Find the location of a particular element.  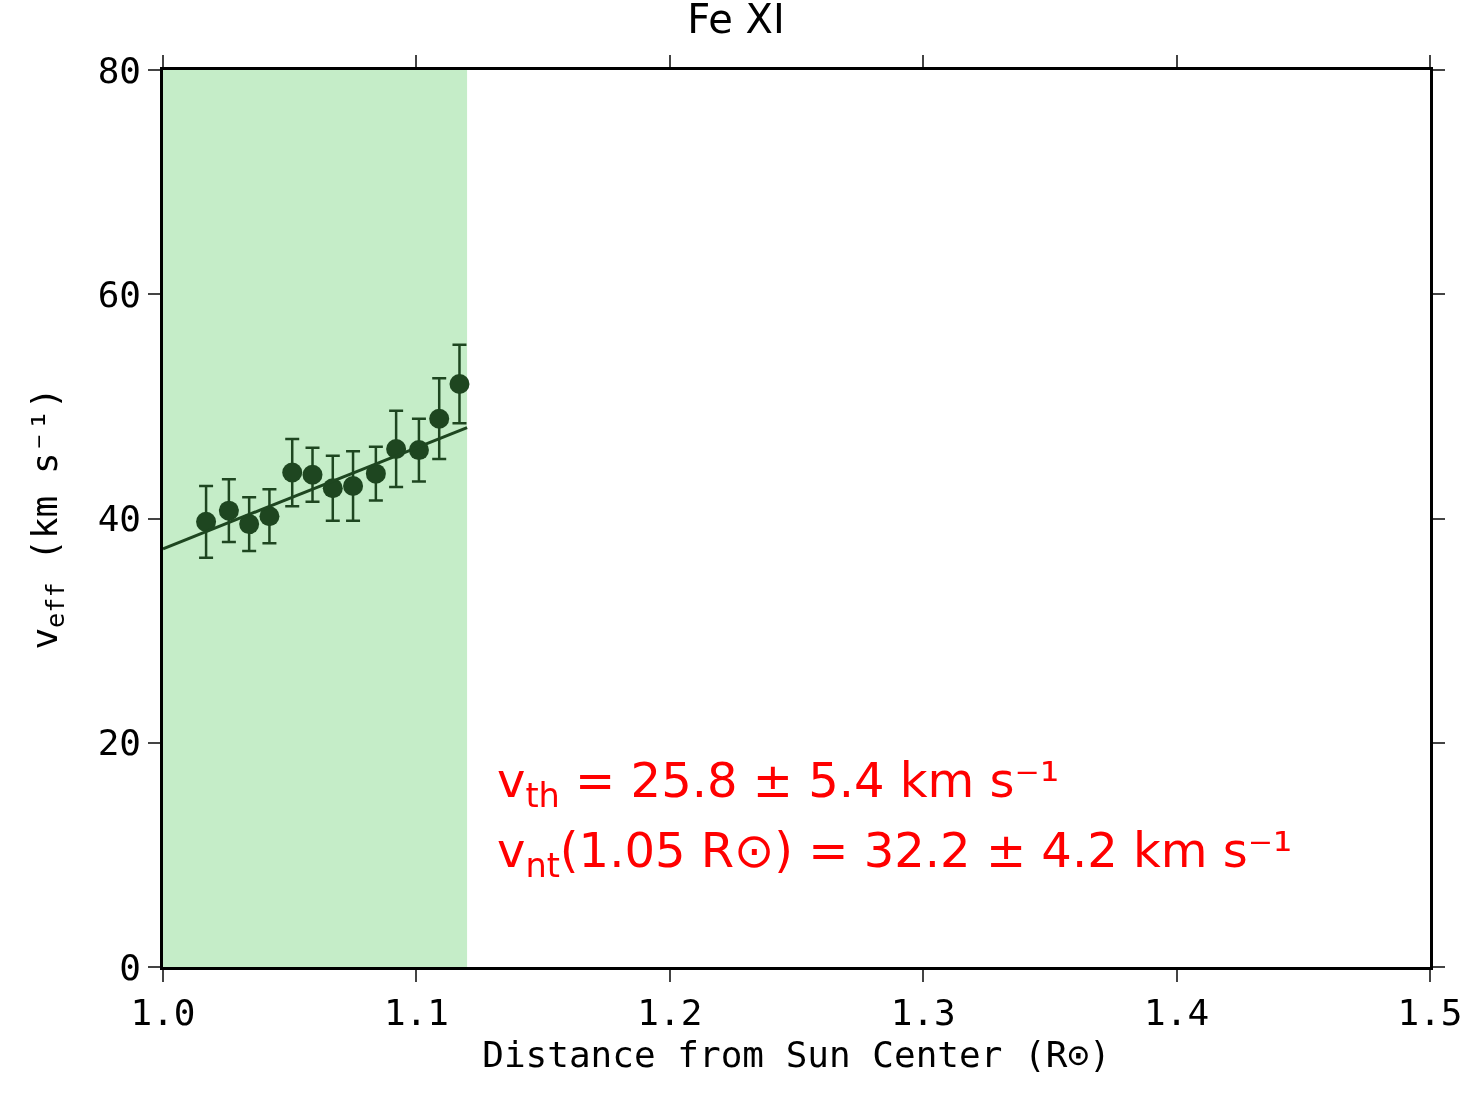

x-tick-label: 1.5 is located at coordinates (1430, 1012).